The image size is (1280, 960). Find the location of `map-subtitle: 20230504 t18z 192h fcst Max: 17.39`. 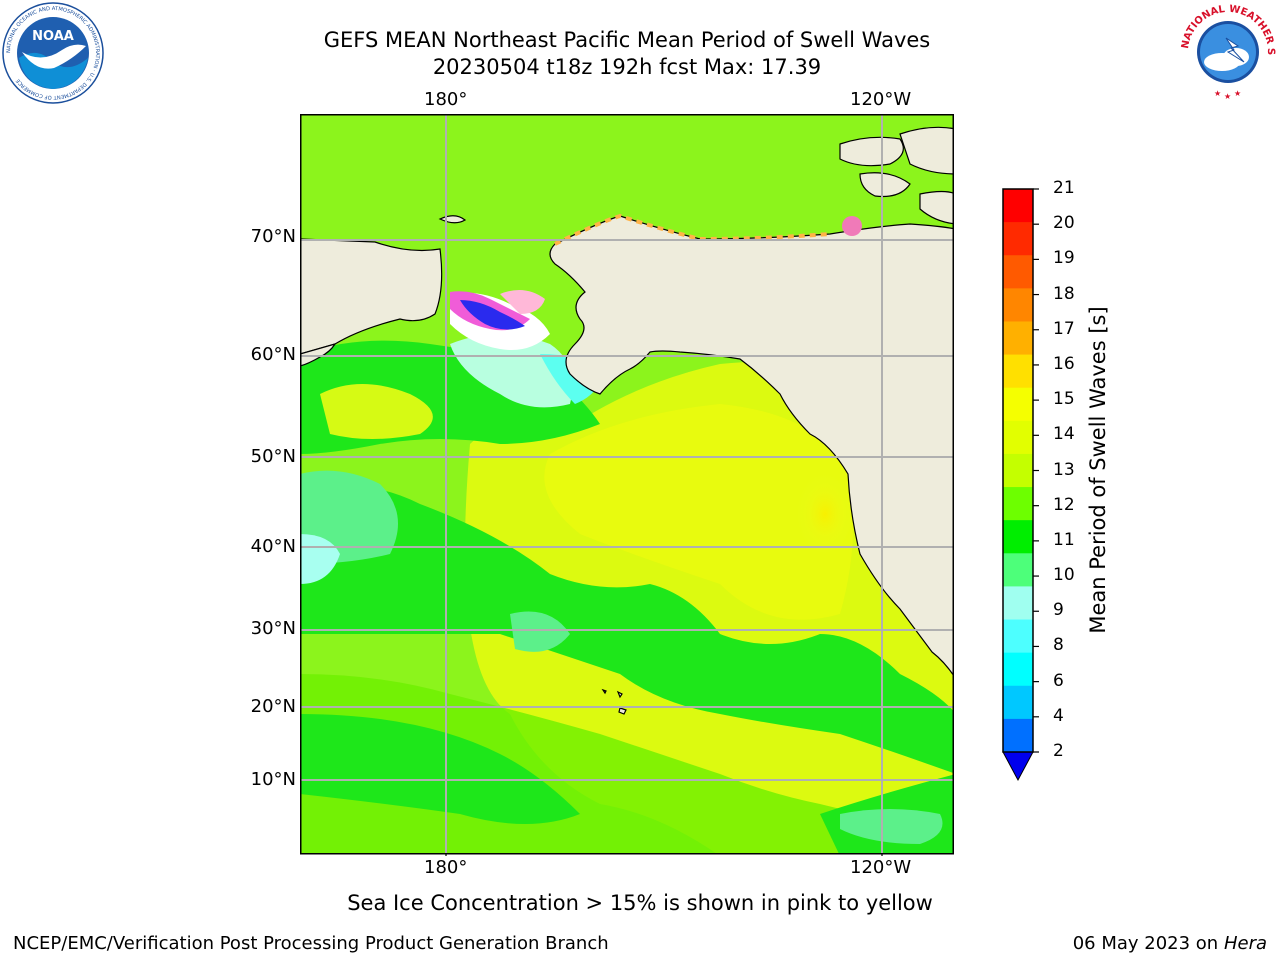

map-subtitle: 20230504 t18z 192h fcst Max: 17.39 is located at coordinates (627, 67).